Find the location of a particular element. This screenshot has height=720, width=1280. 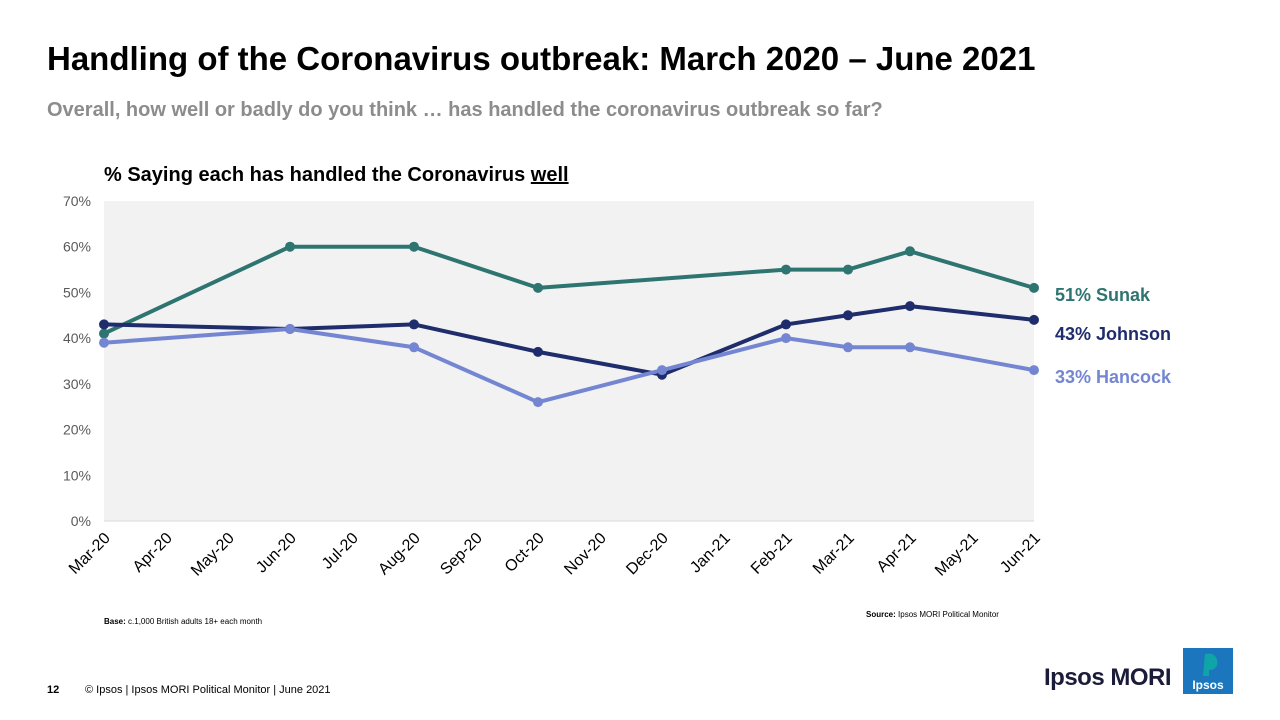

x-tick-label: Nov-20 is located at coordinates (585, 554).